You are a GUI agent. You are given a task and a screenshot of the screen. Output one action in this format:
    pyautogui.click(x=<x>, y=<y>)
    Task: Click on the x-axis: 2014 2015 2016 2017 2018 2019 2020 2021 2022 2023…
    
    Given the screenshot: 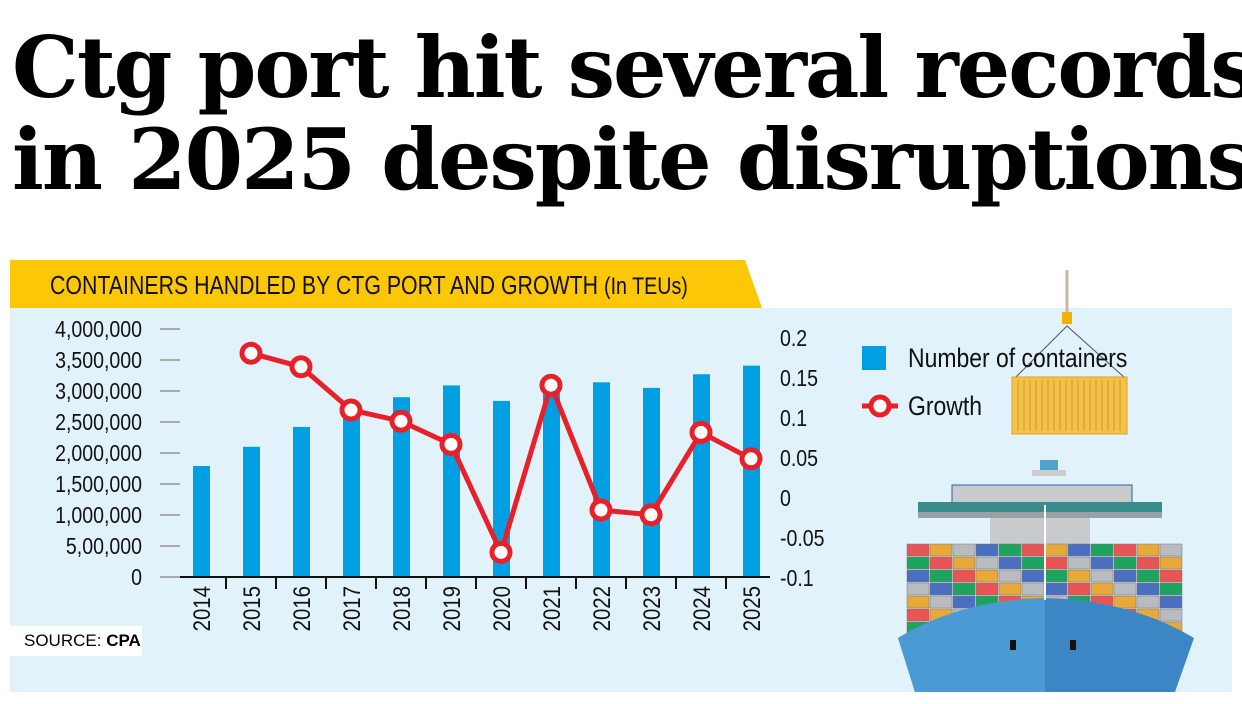 What is the action you would take?
    pyautogui.click(x=475, y=603)
    